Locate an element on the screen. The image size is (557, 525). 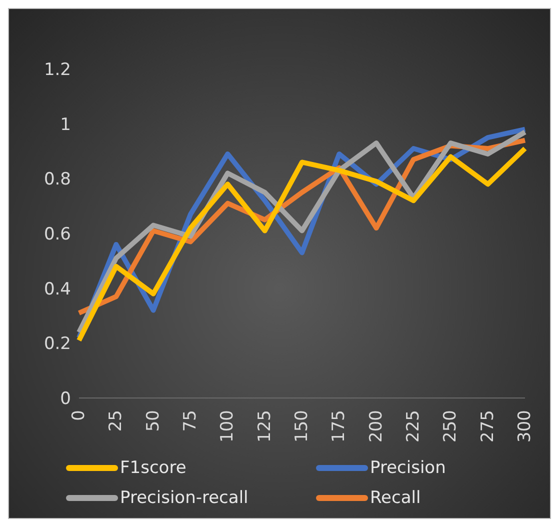
x-tick-label: 100 is located at coordinates (228, 426).